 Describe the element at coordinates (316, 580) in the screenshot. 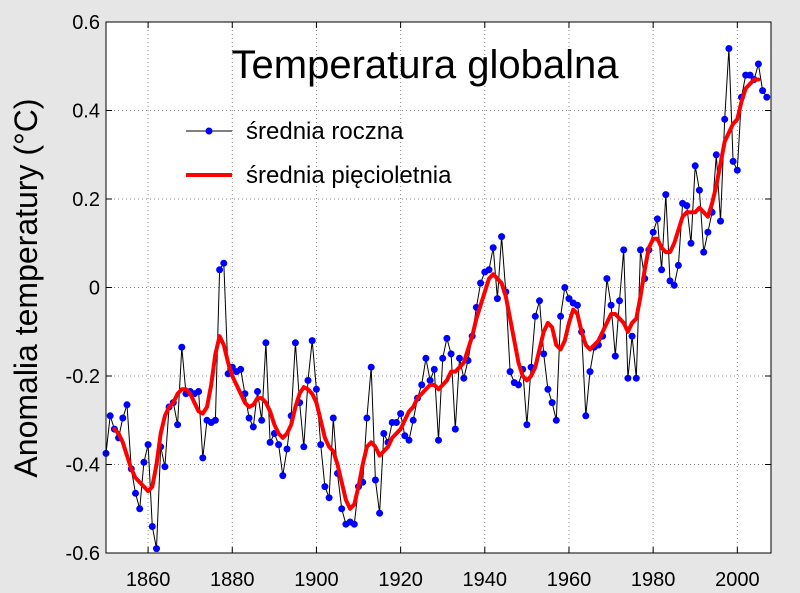

I see `x-tick-label: 1900` at that location.